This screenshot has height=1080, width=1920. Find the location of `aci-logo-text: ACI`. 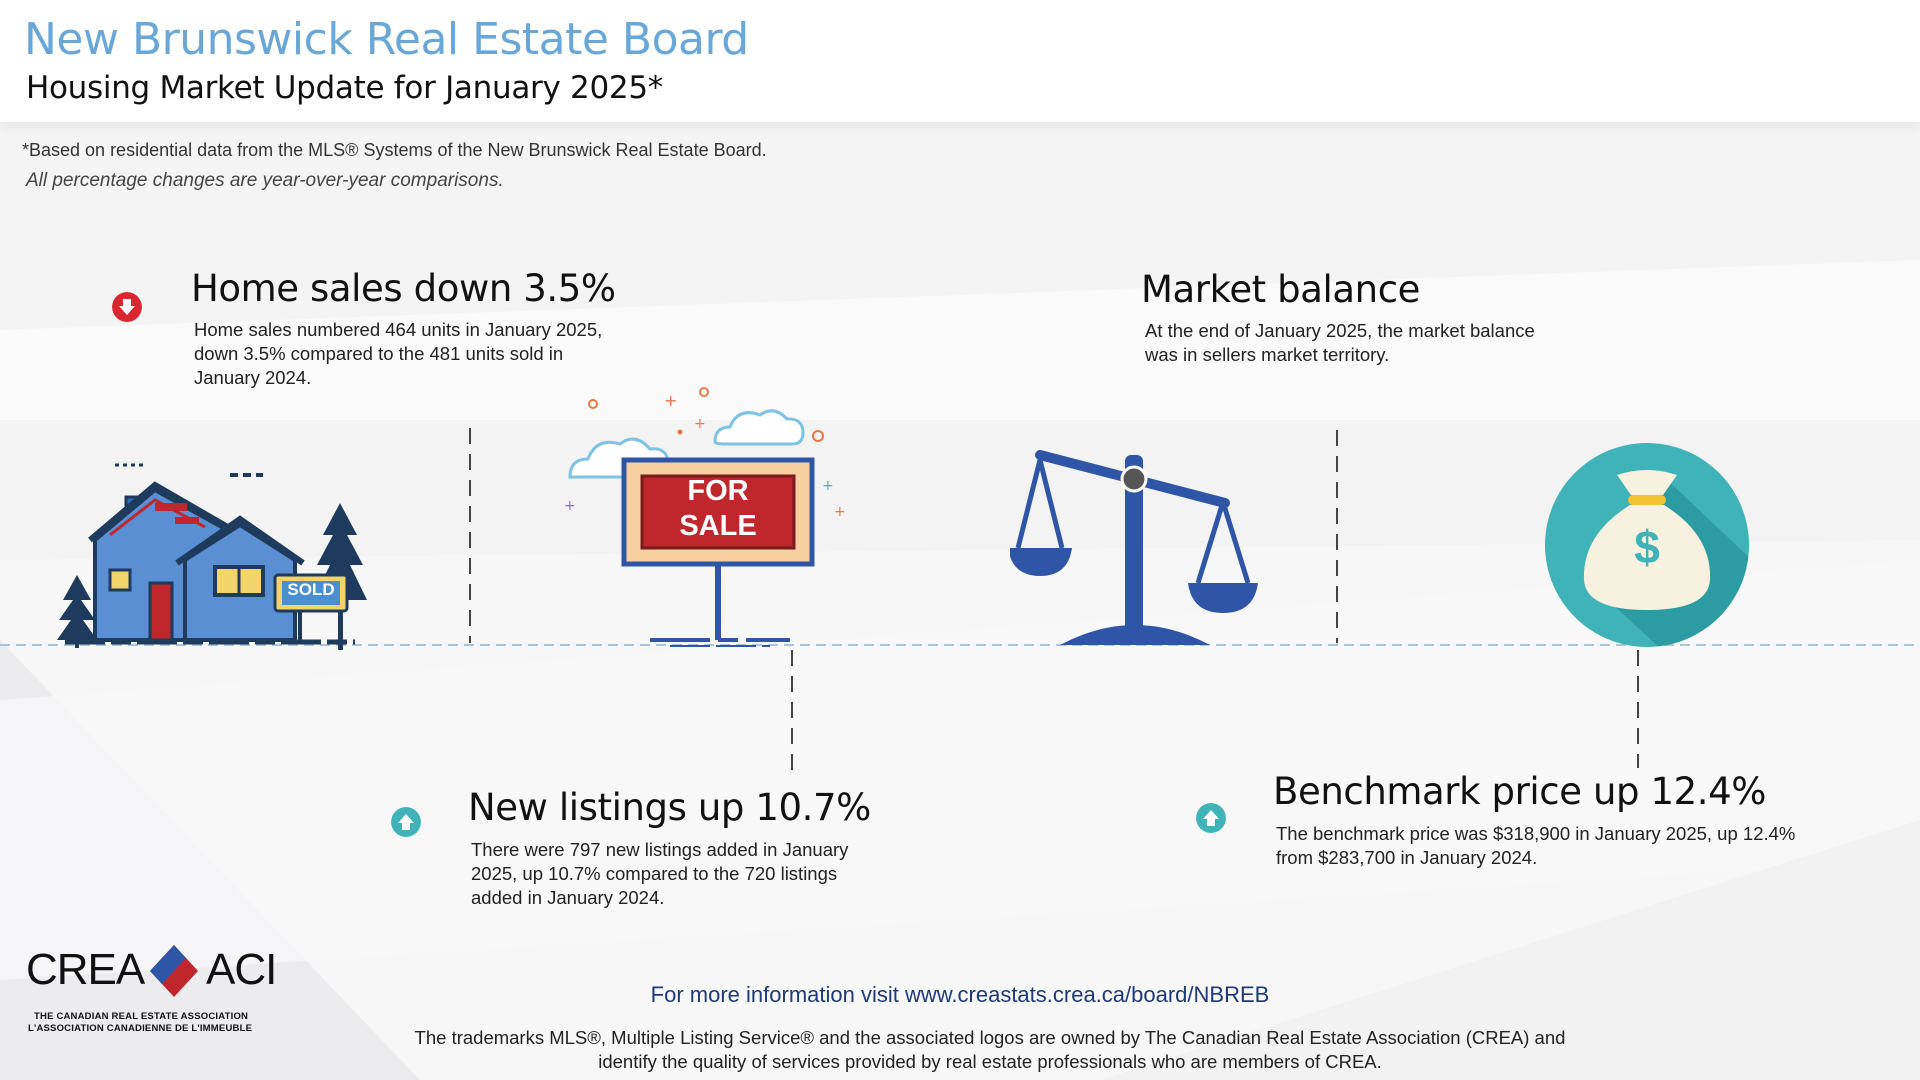

aci-logo-text: ACI is located at coordinates (241, 969).